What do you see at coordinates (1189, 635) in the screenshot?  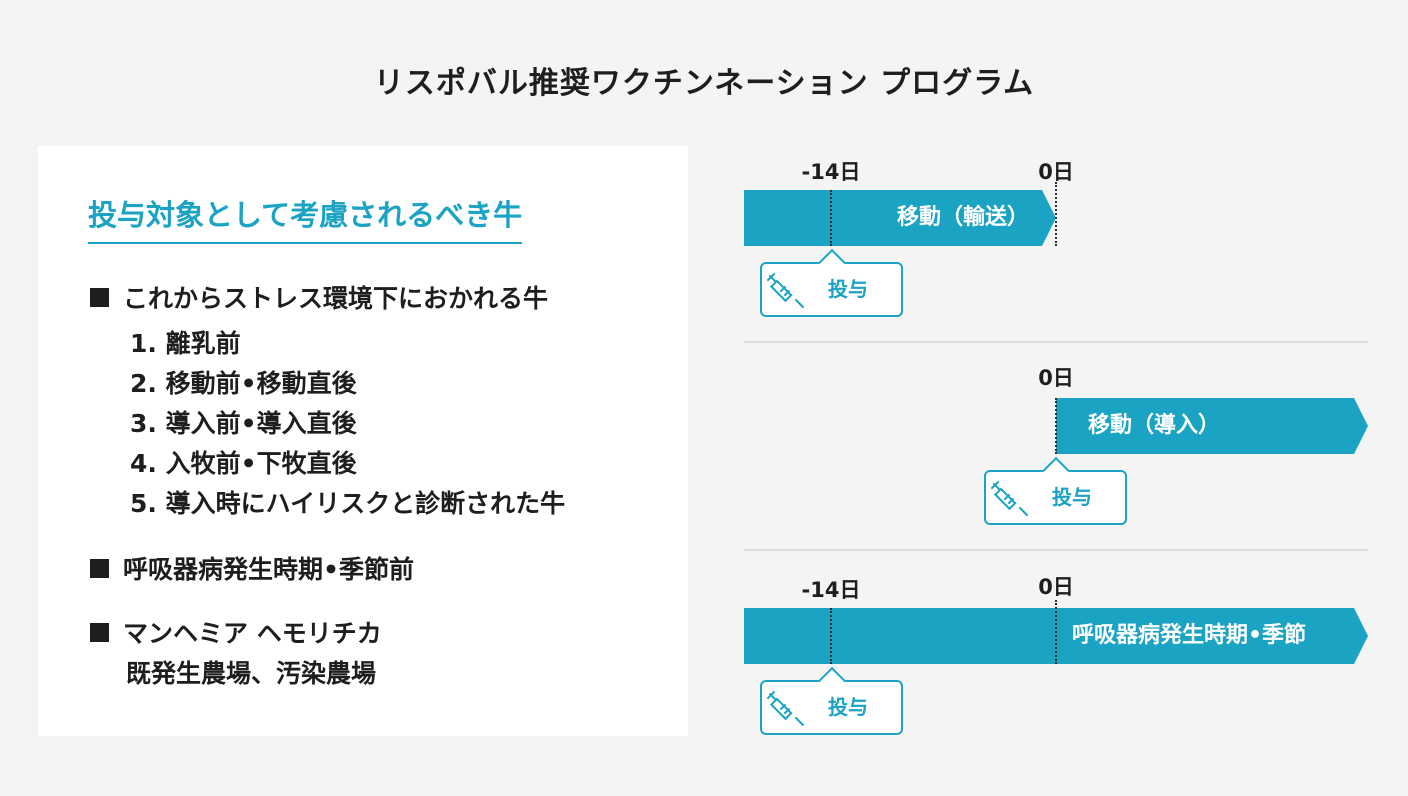 I see `bar-label-respiratory-season: 呼吸器病発生時期•季節` at bounding box center [1189, 635].